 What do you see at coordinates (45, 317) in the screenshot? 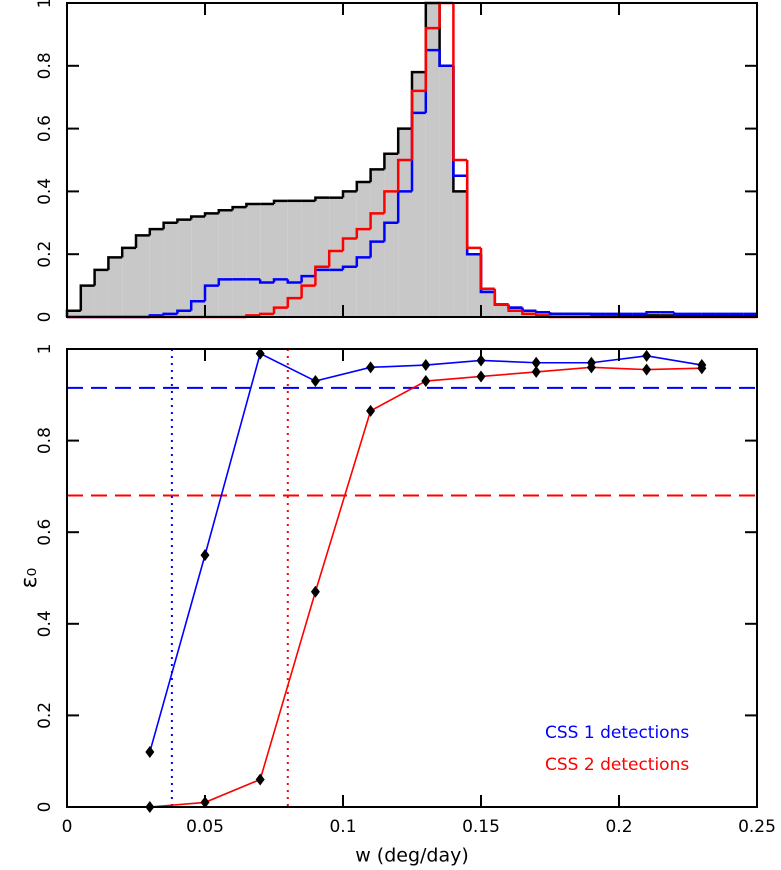
I see `y-tick-label: 0` at bounding box center [45, 317].